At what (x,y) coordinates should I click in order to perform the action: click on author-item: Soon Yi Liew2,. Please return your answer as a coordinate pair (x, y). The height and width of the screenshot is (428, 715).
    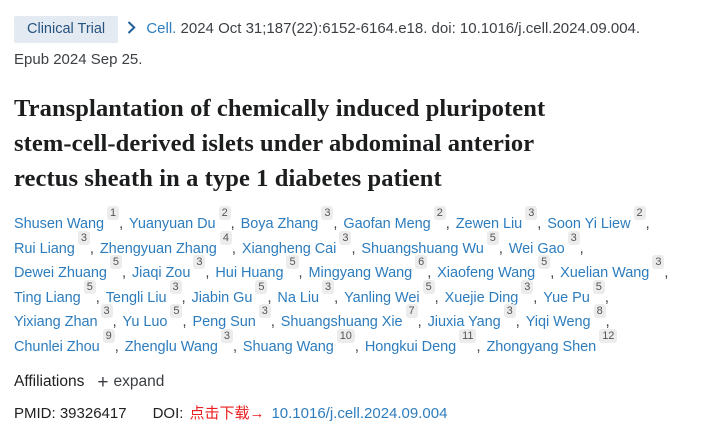
    Looking at the image, I should click on (599, 219).